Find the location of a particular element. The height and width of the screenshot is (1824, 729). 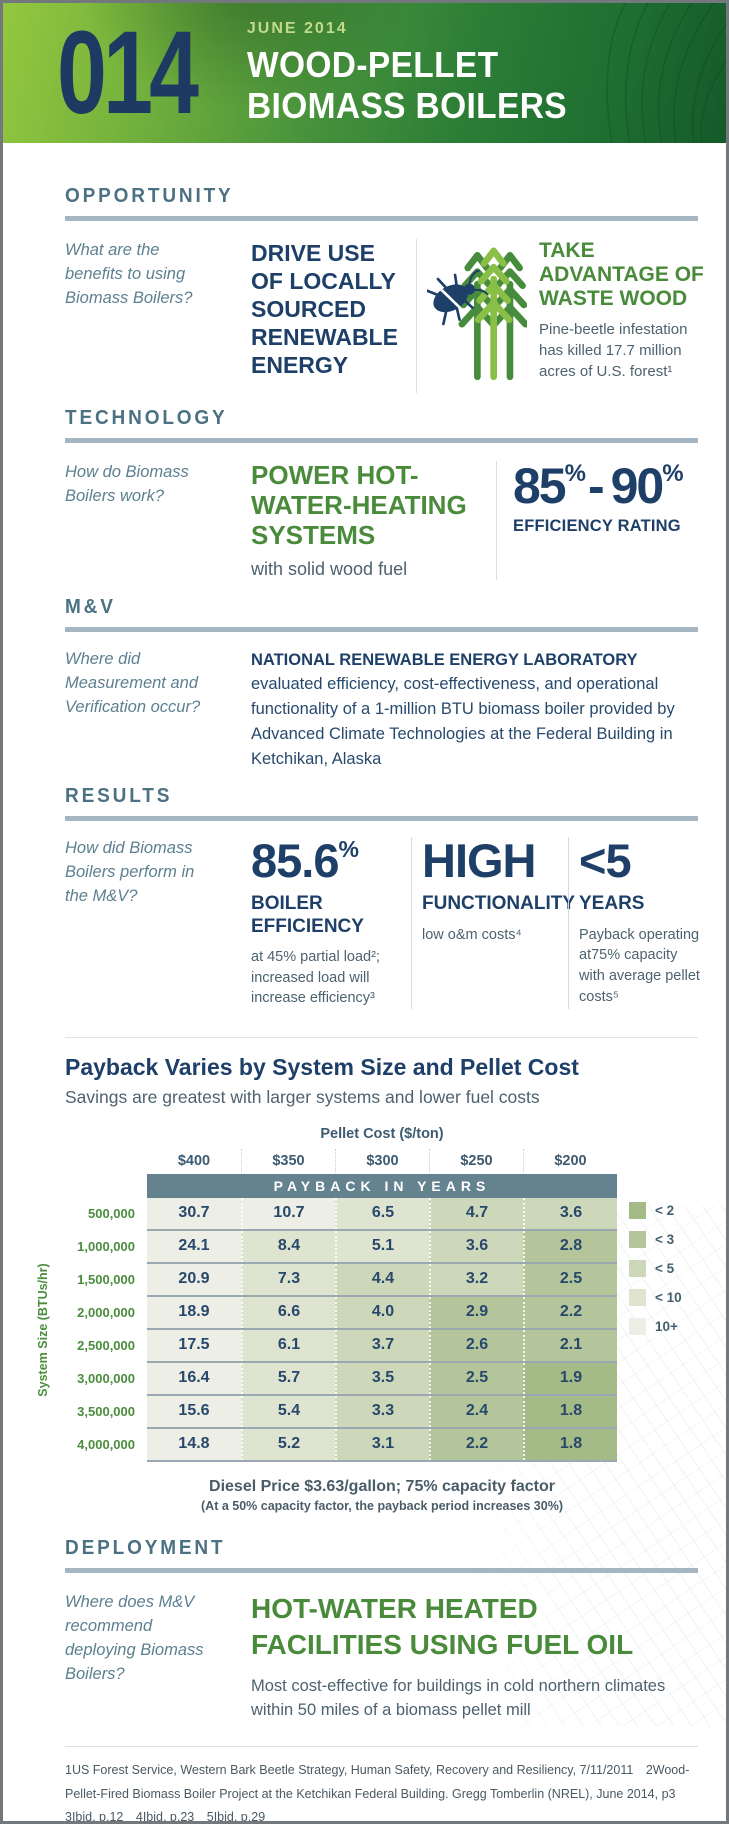

header-text-block: JUNE 2014 WOOD-PELLET BIOMASS BOILERS is located at coordinates (419, 73).